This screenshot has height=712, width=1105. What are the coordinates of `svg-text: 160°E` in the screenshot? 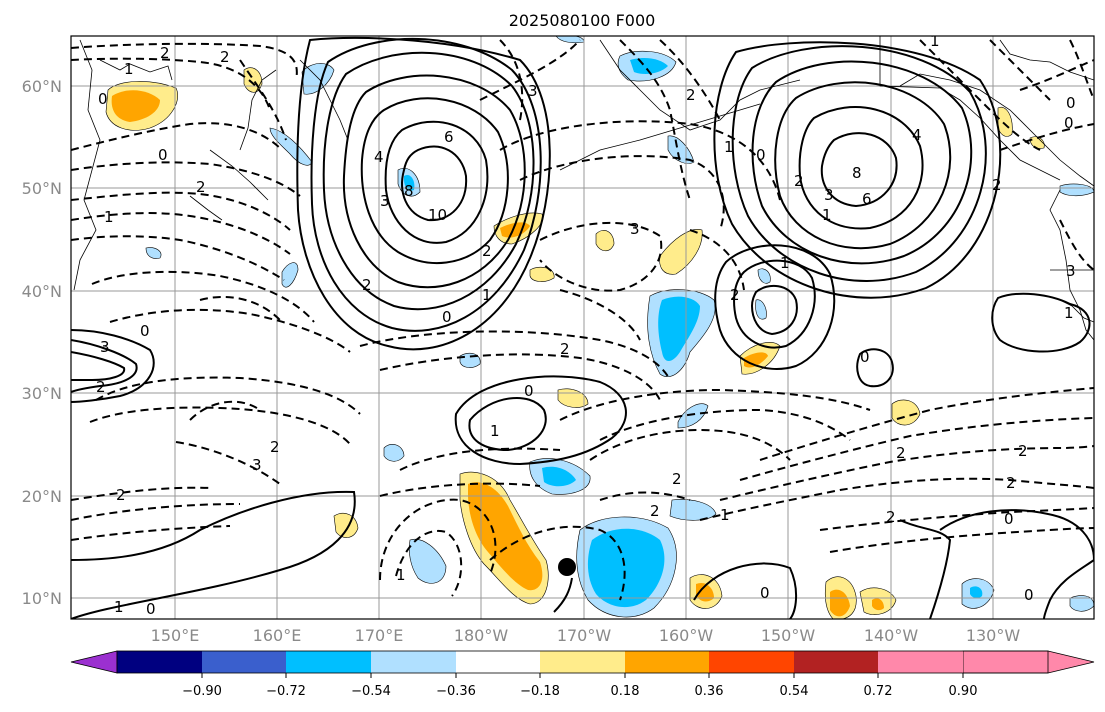 It's located at (277, 635).